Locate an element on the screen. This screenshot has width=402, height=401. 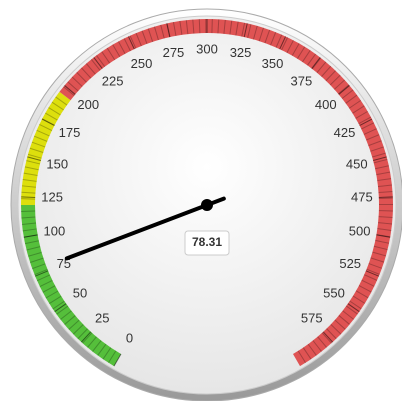
tick-label: 400 is located at coordinates (326, 104).